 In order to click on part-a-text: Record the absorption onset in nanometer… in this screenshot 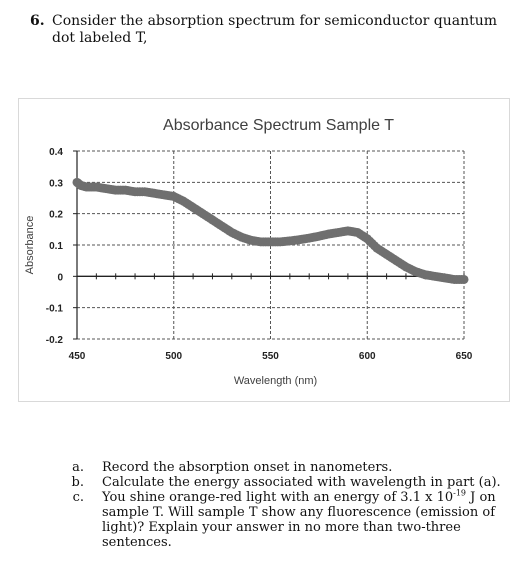, I will do `click(247, 467)`.